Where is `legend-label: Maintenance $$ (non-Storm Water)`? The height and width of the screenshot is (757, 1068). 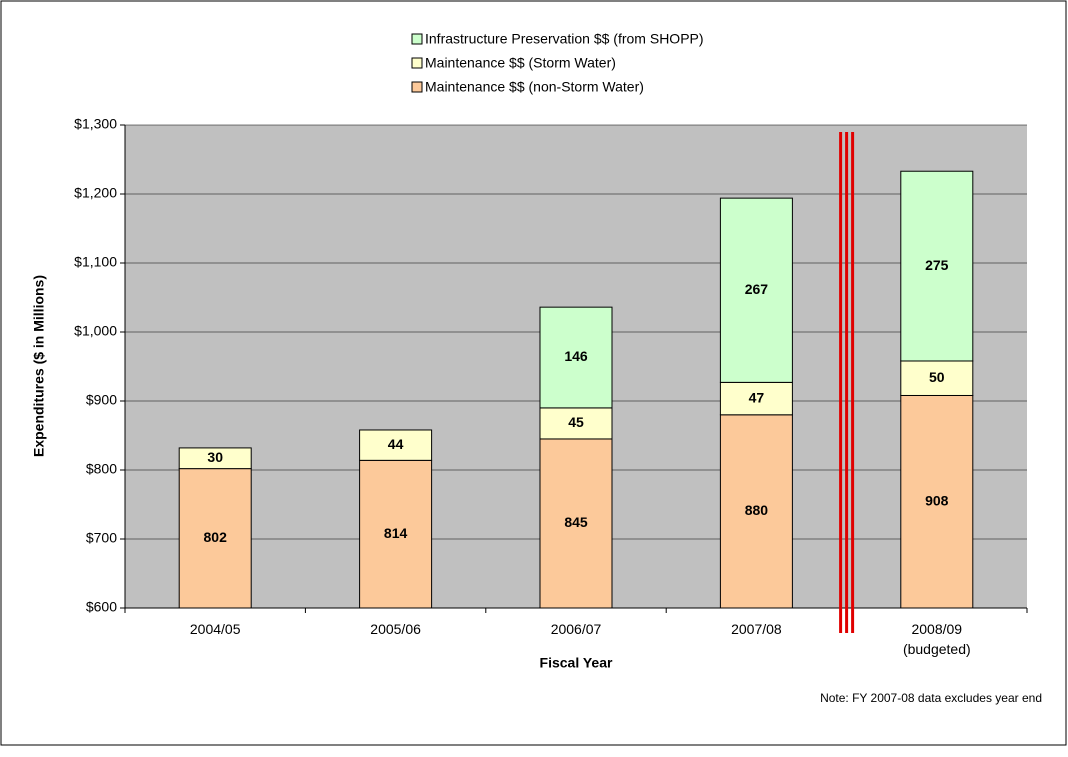
legend-label: Maintenance $$ (non-Storm Water) is located at coordinates (534, 87).